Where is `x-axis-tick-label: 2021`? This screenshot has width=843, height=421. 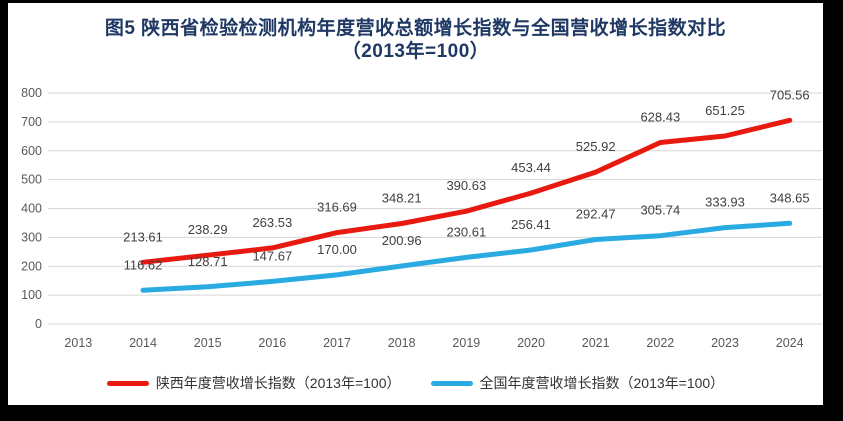
x-axis-tick-label: 2021 is located at coordinates (596, 343).